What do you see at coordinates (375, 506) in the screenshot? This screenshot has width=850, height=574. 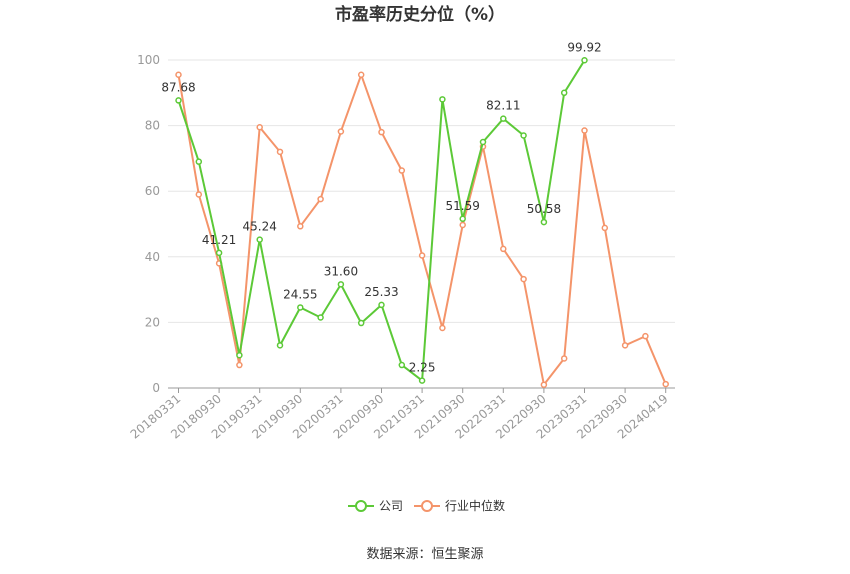 I see `legend-item-0: 公司` at bounding box center [375, 506].